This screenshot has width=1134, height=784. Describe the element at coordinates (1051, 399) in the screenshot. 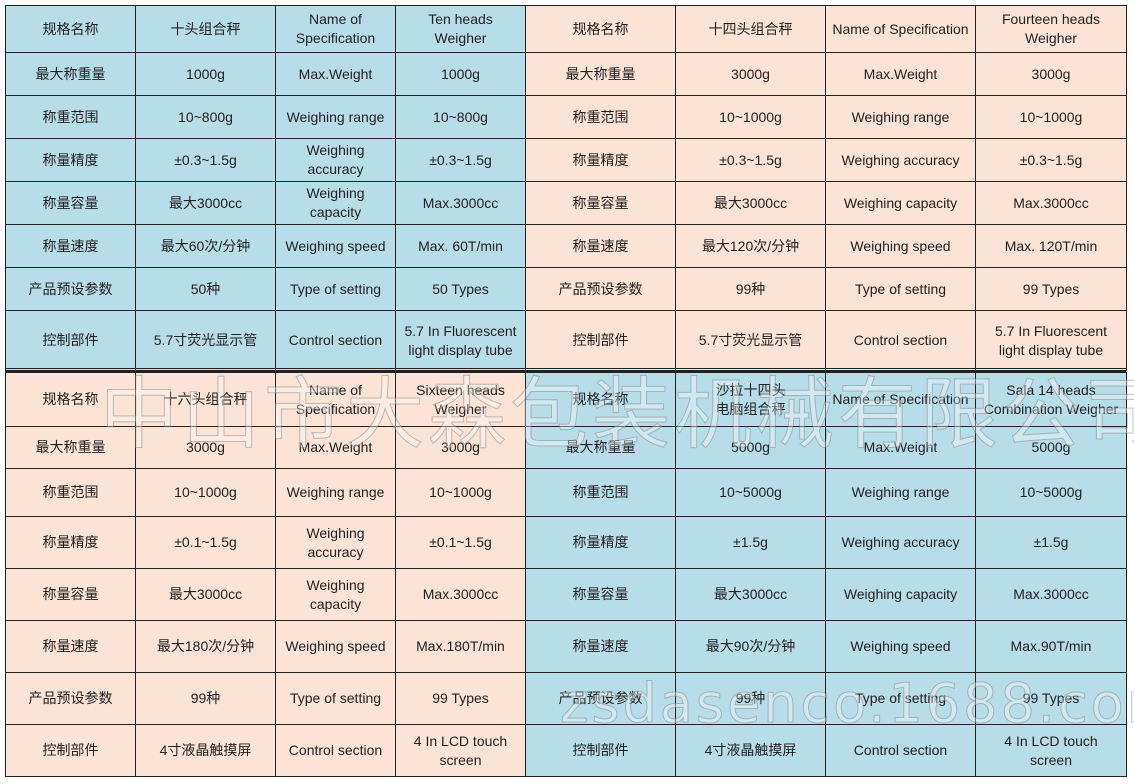

I see `spec-en-value: Sala 14 heads Combination Weigher` at that location.